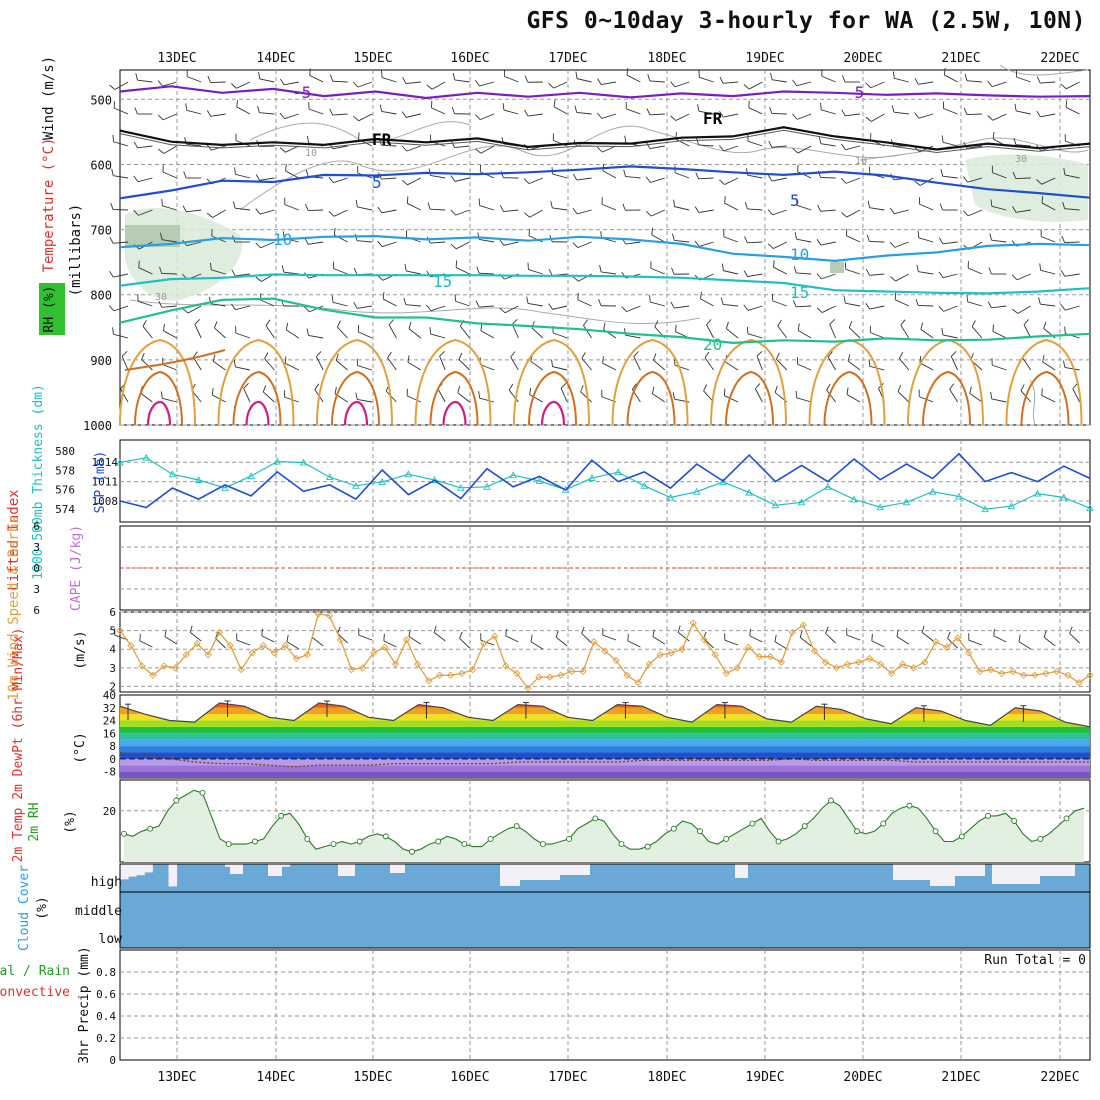  What do you see at coordinates (282, 239) in the screenshot?
I see `isotherm-label: 10` at bounding box center [282, 239].